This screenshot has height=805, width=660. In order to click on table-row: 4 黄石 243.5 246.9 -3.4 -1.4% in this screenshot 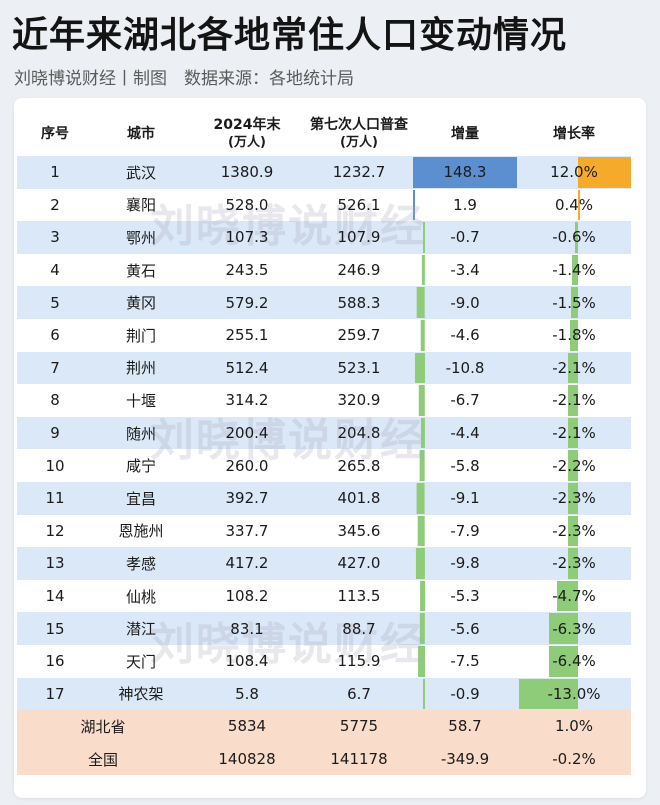, I will do `click(324, 270)`.